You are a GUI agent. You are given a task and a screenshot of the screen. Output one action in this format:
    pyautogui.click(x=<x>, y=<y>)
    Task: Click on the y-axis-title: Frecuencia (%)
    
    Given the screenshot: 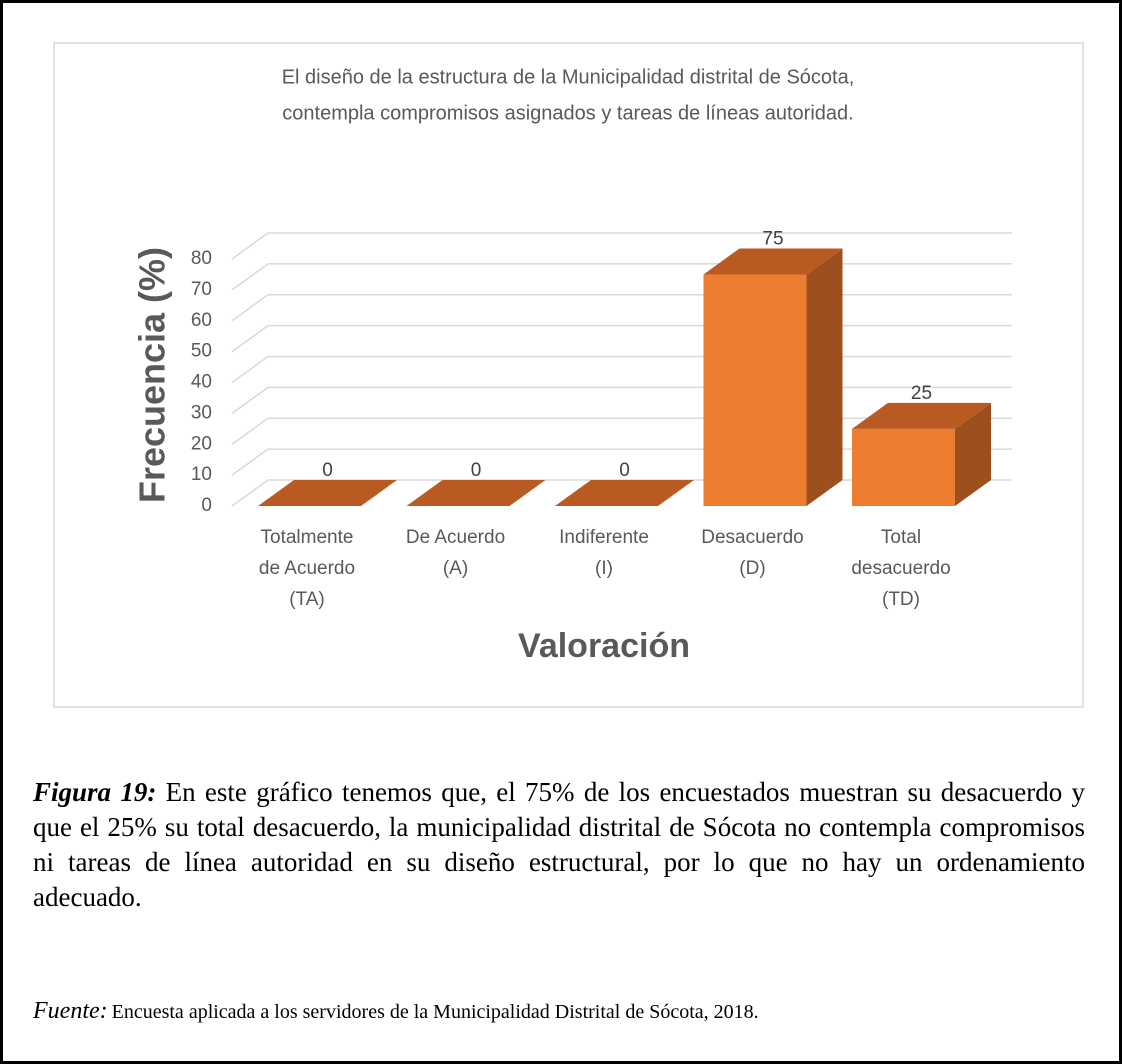 What is the action you would take?
    pyautogui.click(x=152, y=375)
    